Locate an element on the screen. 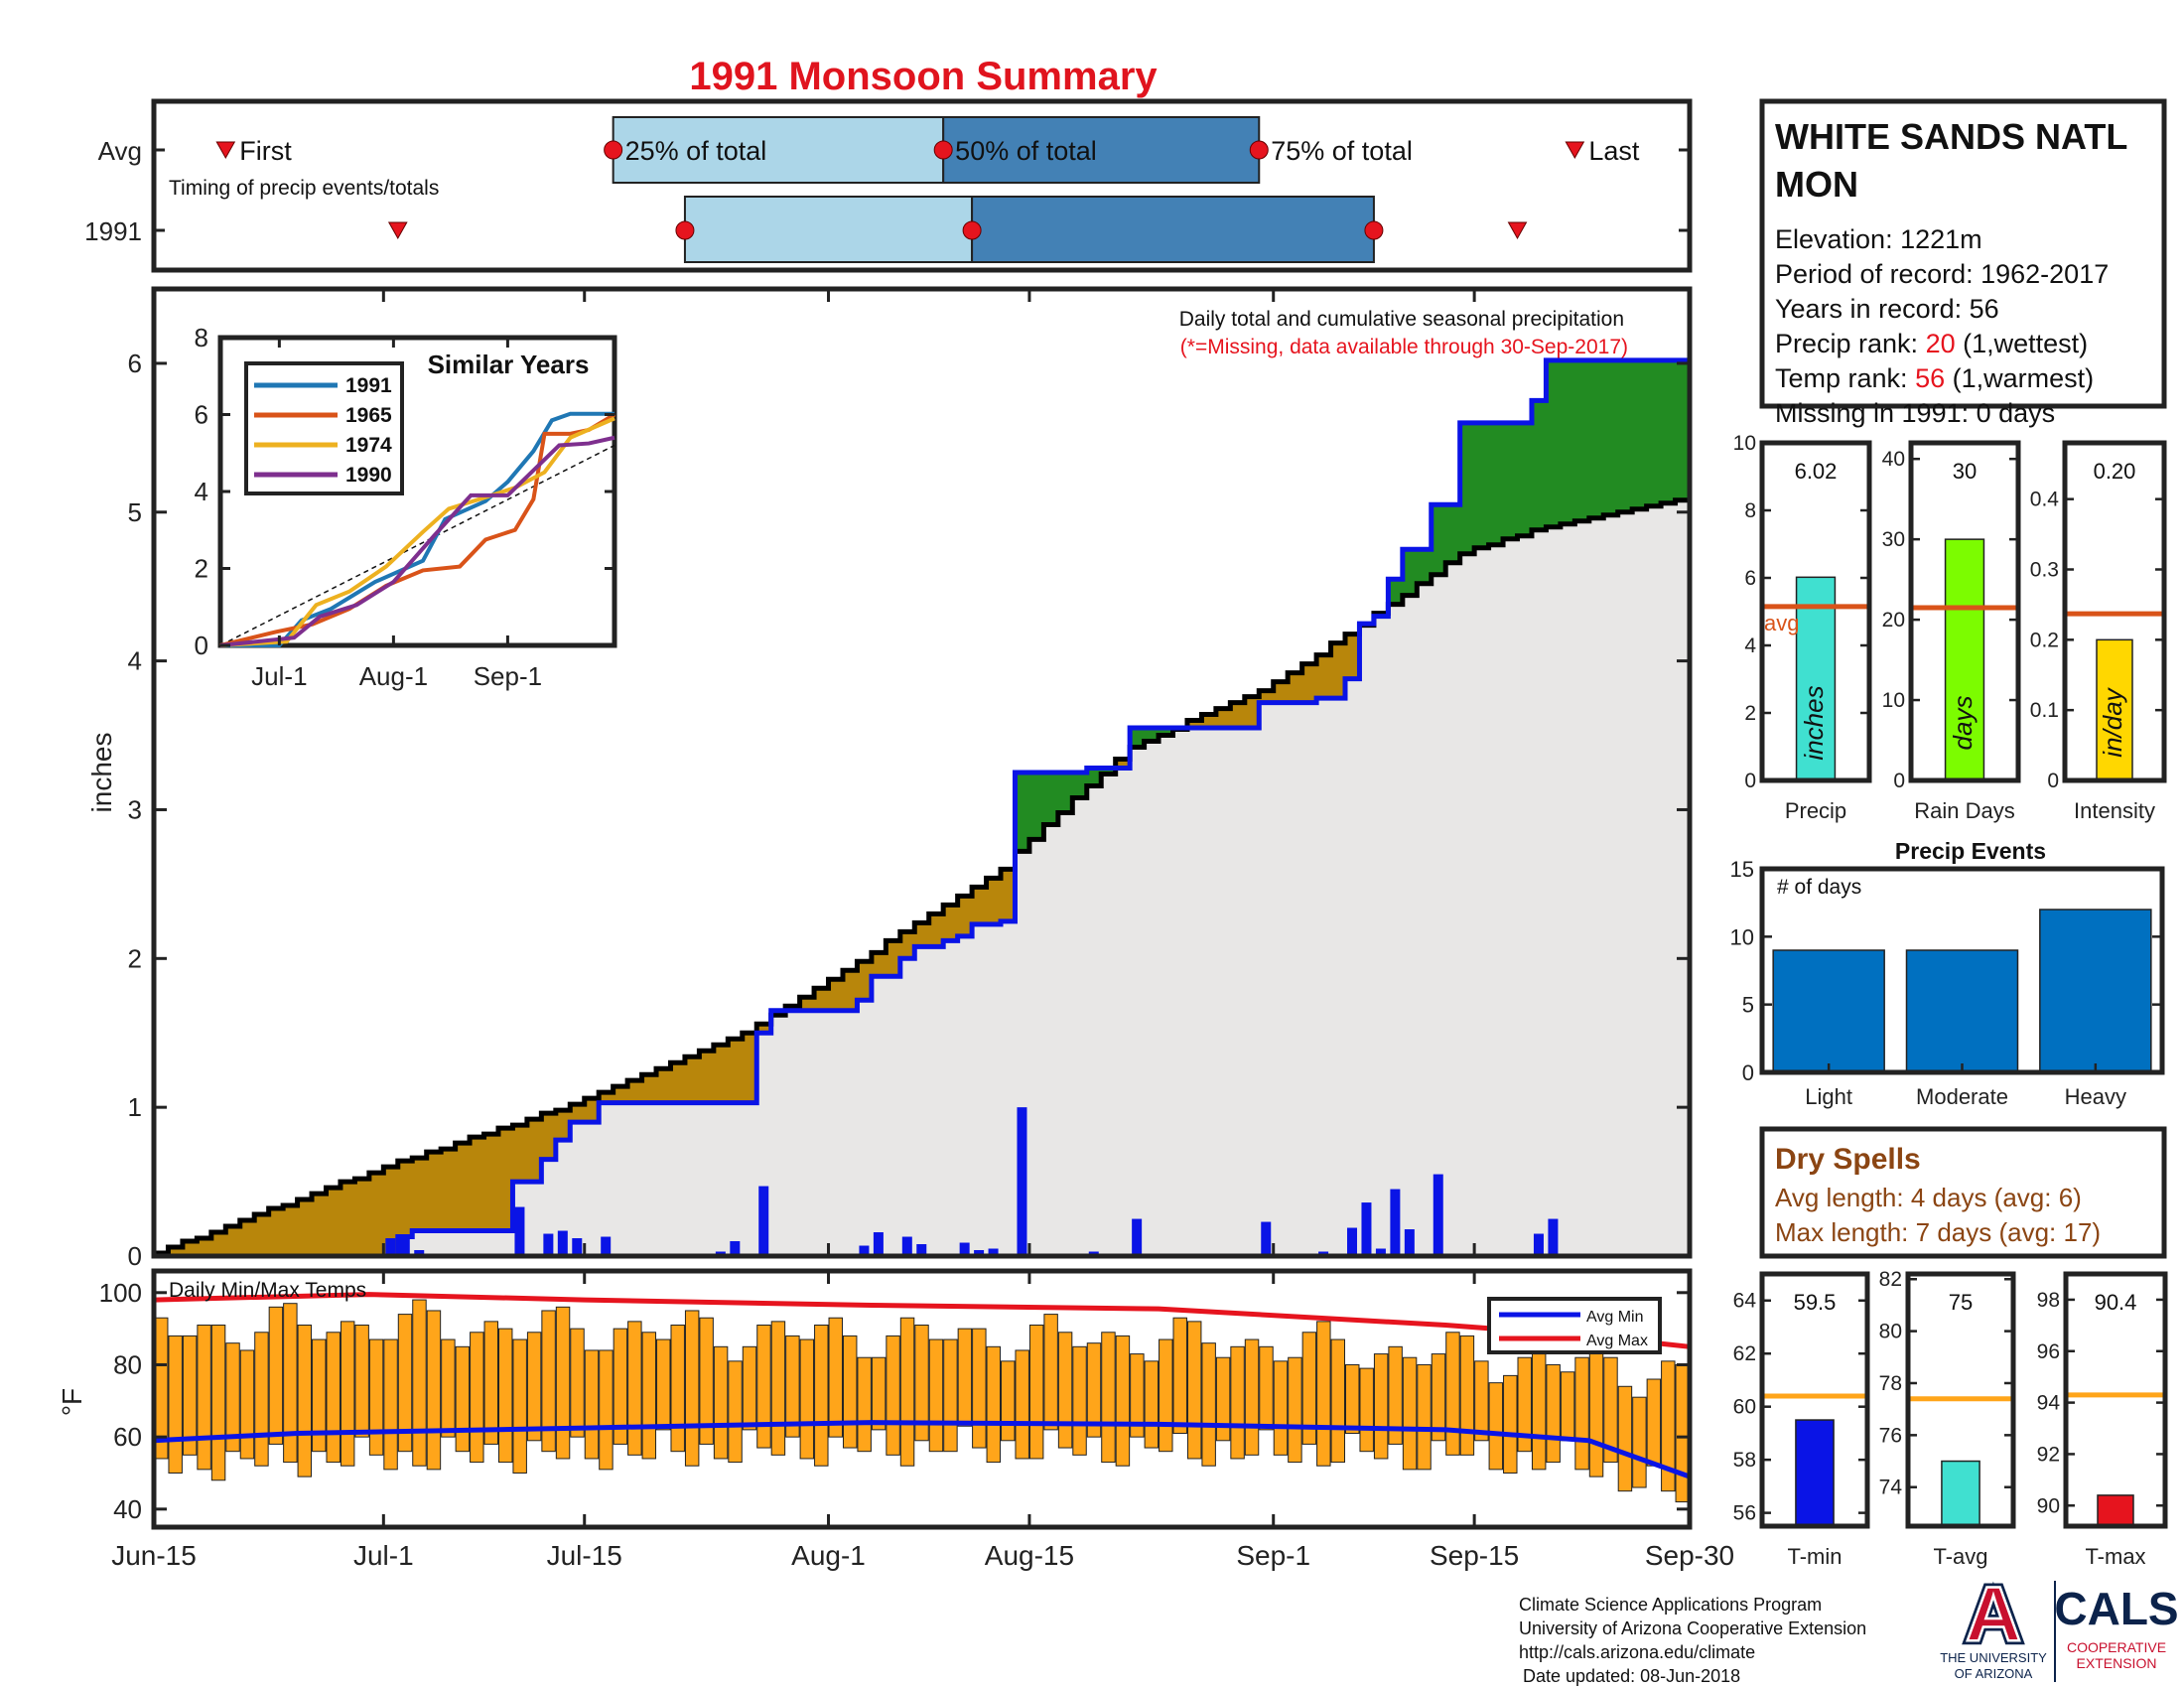 Image resolution: width=2184 pixels, height=1688 pixels. temp-y-axis: 40 60 80 100 is located at coordinates (894, 1401).